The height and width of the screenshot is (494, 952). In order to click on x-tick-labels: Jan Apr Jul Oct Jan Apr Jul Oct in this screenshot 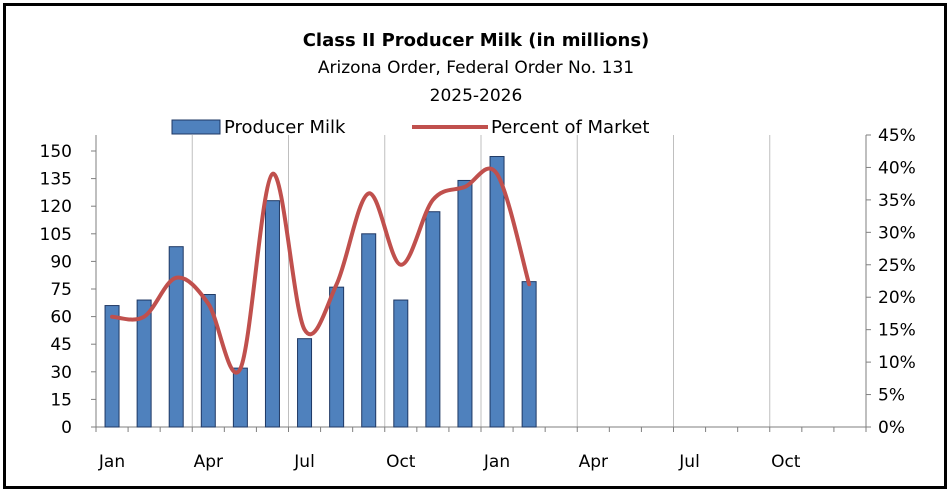, I will do `click(449, 462)`.